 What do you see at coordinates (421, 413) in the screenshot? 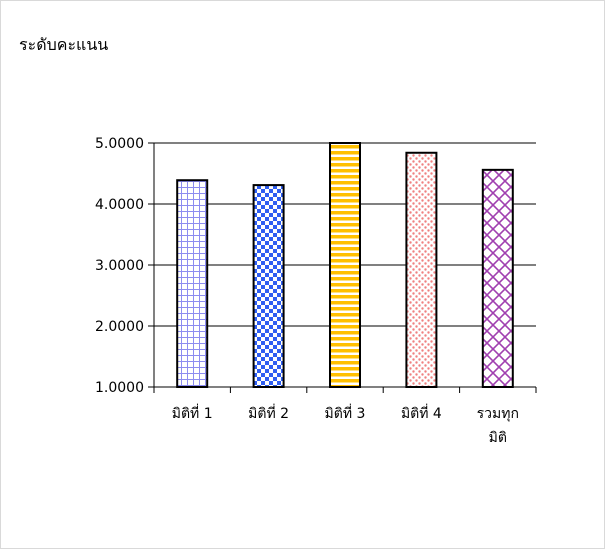
I see `x-tick-label: มิติที่ 4` at bounding box center [421, 413].